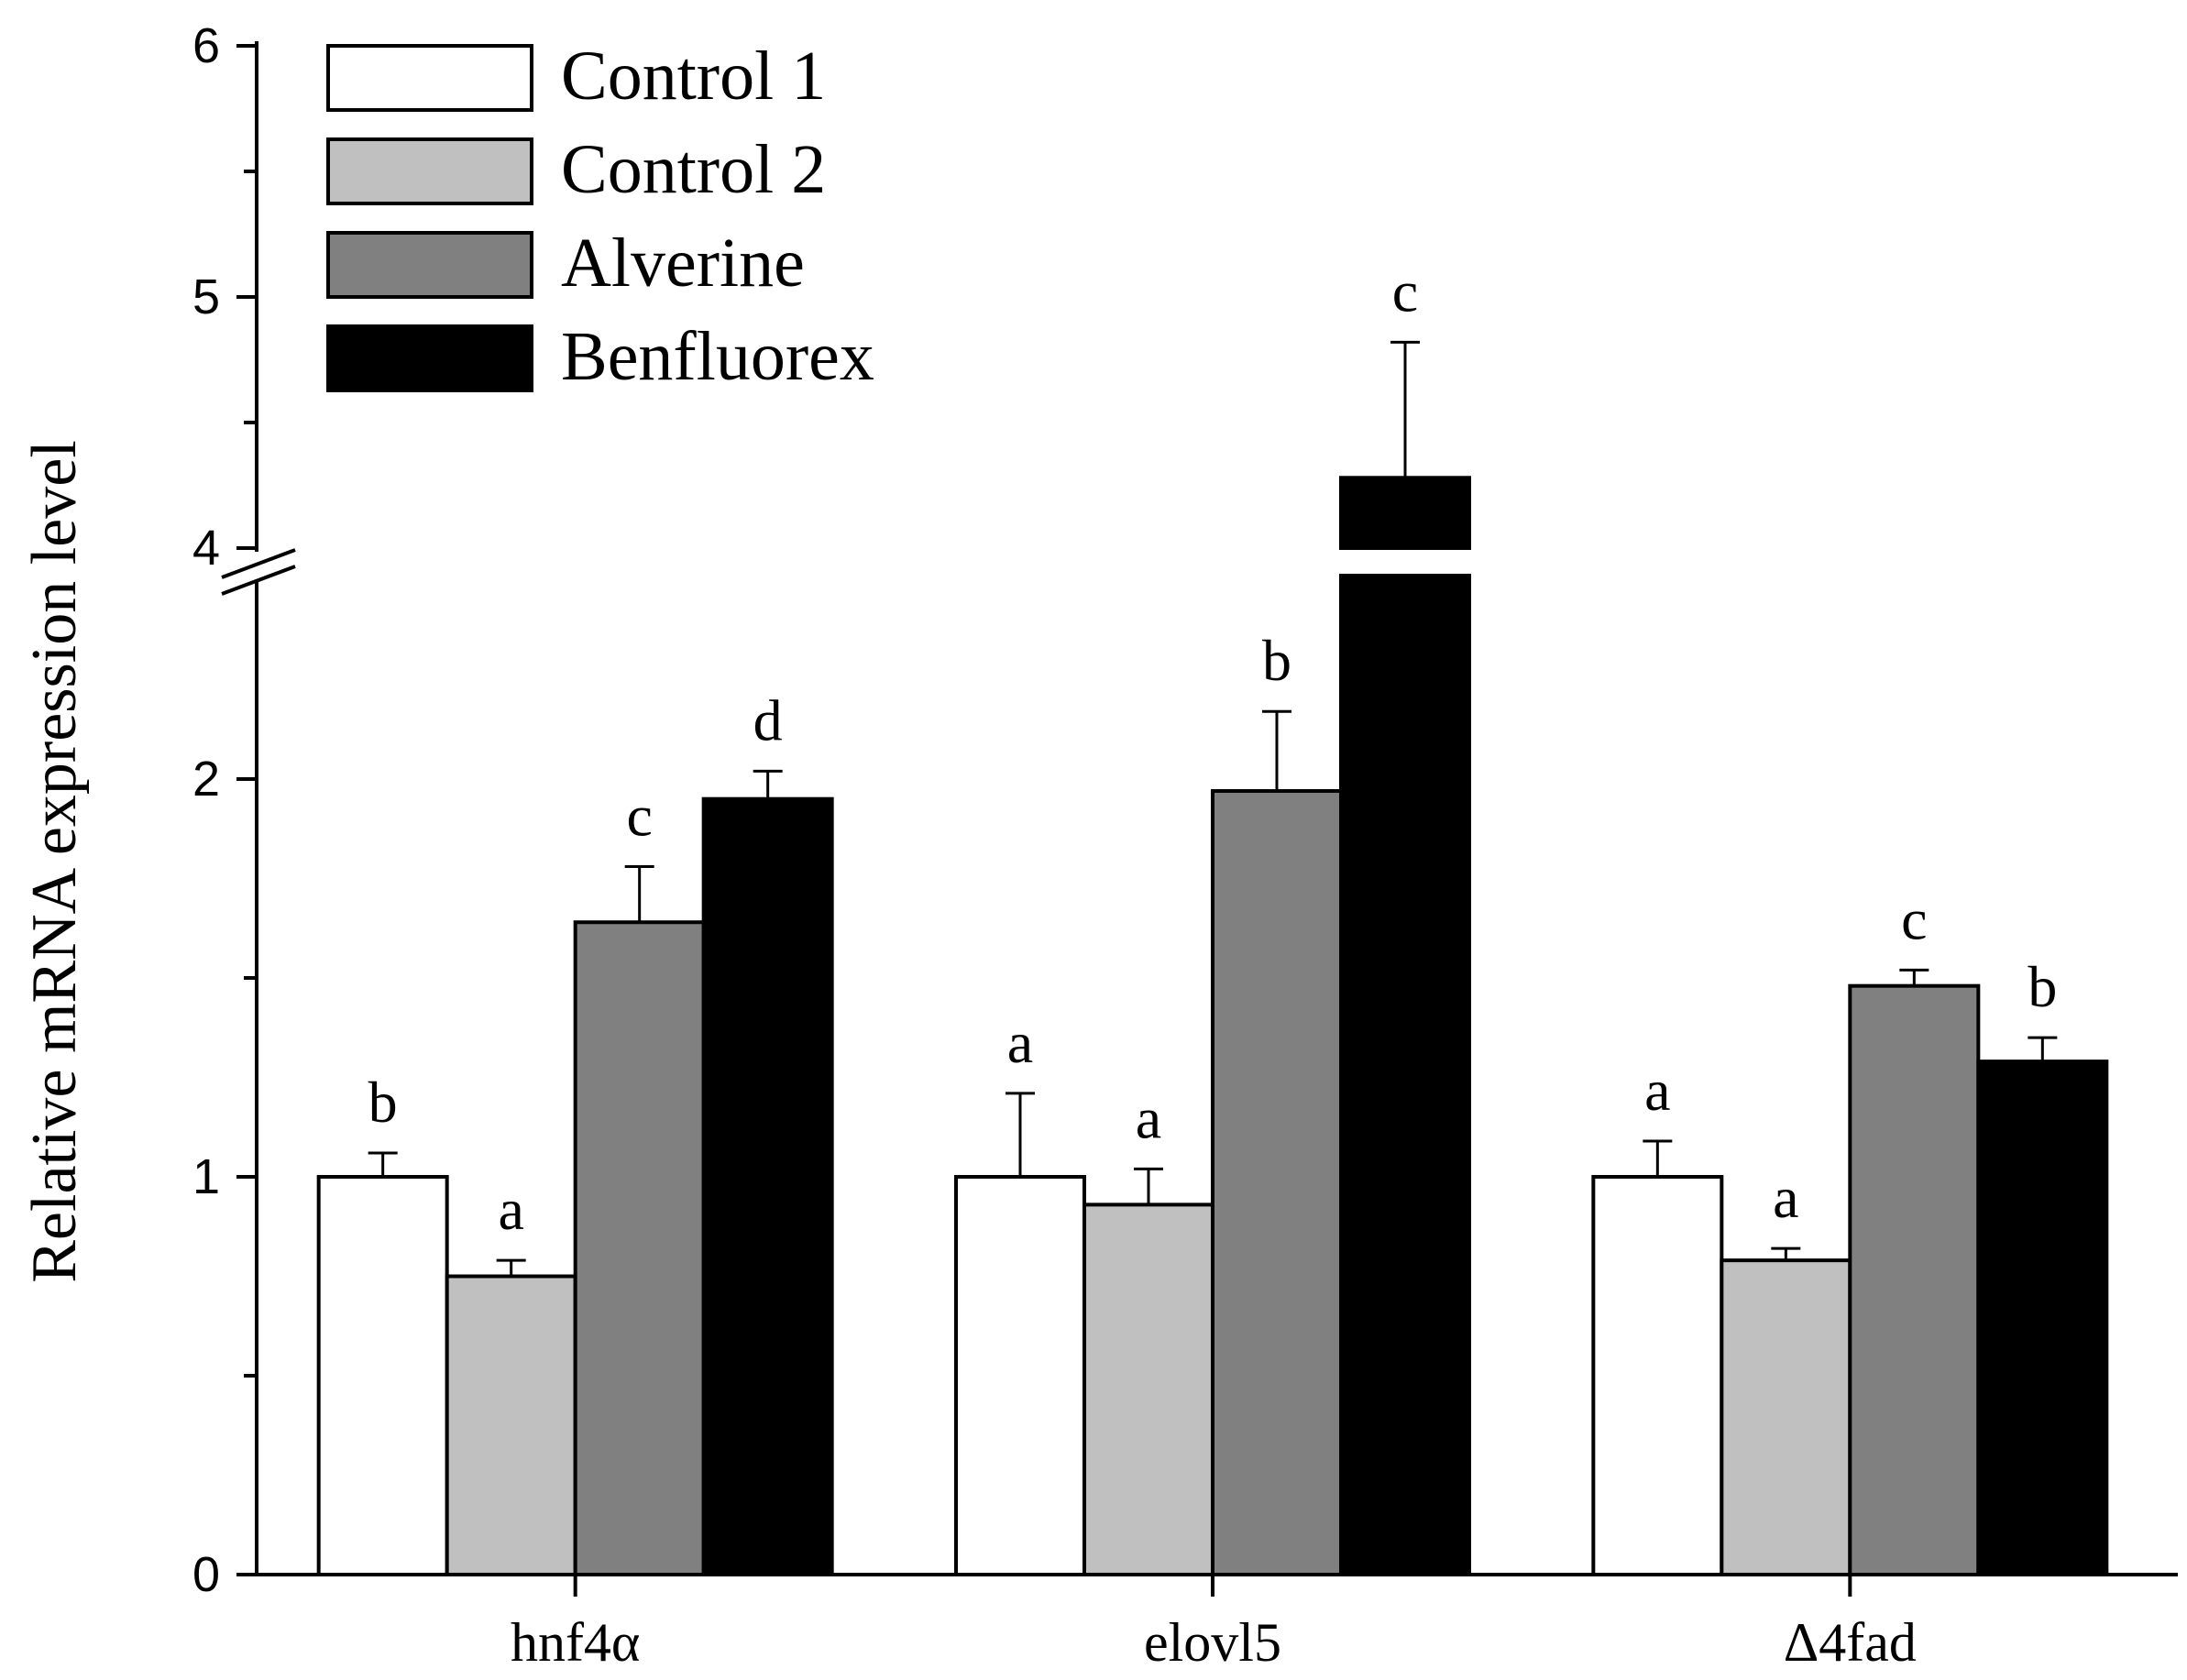 Image resolution: width=2187 pixels, height=1680 pixels. What do you see at coordinates (206, 779) in the screenshot?
I see `y-tick-label: 2` at bounding box center [206, 779].